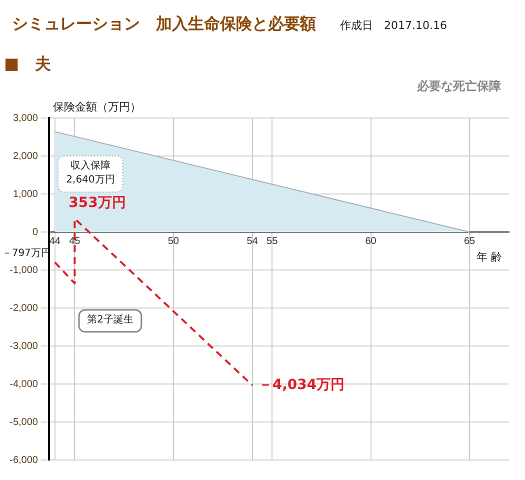  Describe the element at coordinates (24, 346) in the screenshot. I see `y-tick-label: -3,000` at that location.